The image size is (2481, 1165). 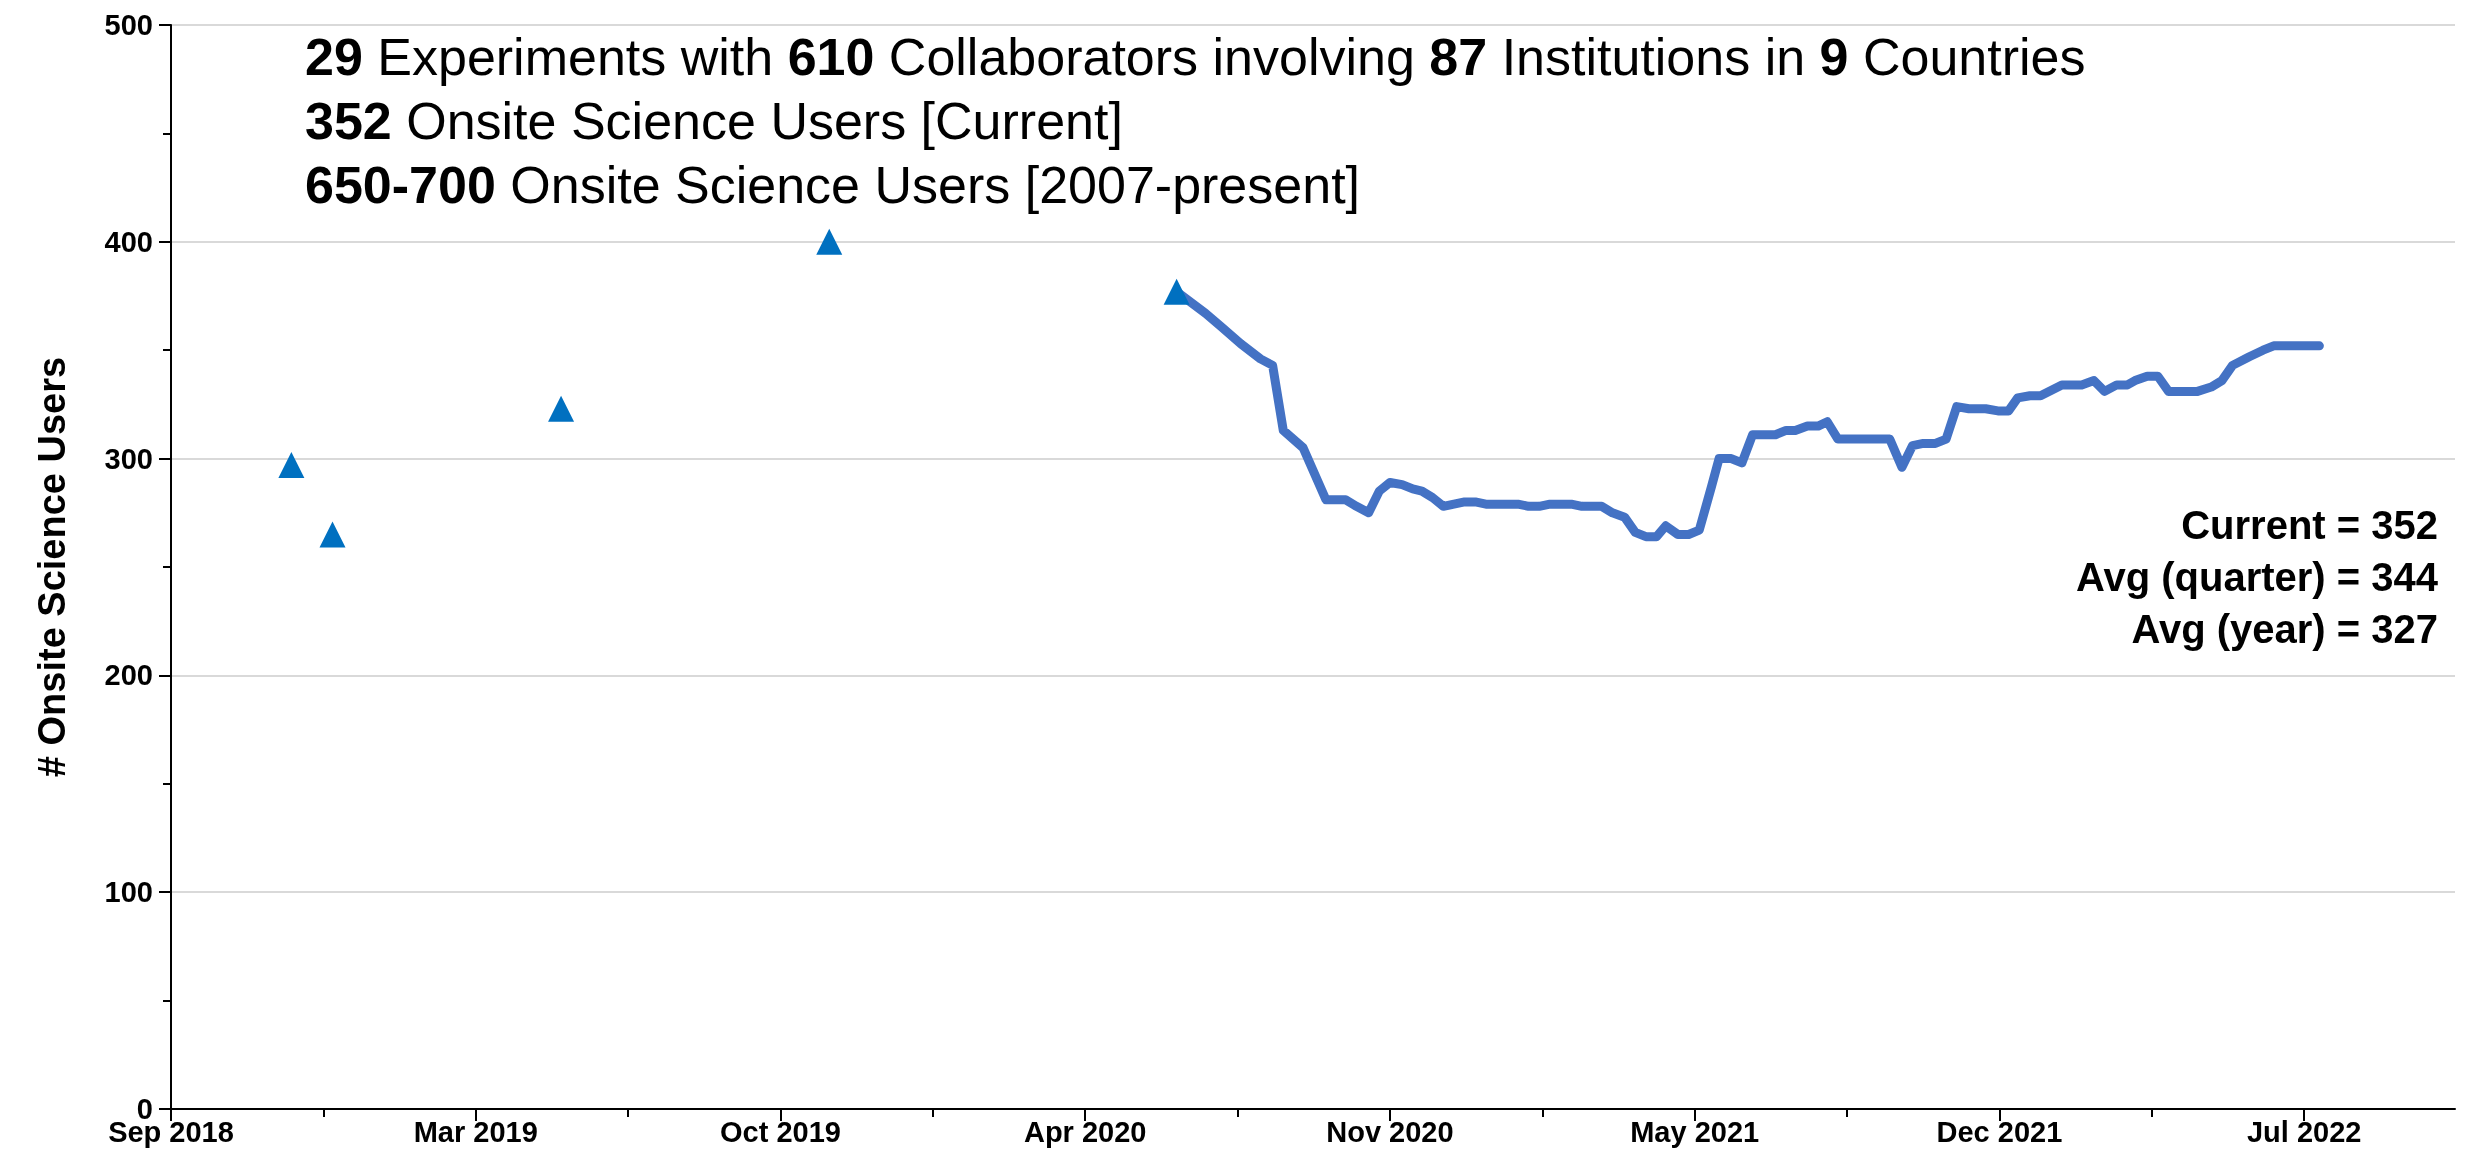 I want to click on y-tick-label: 300, so click(x=128, y=458).